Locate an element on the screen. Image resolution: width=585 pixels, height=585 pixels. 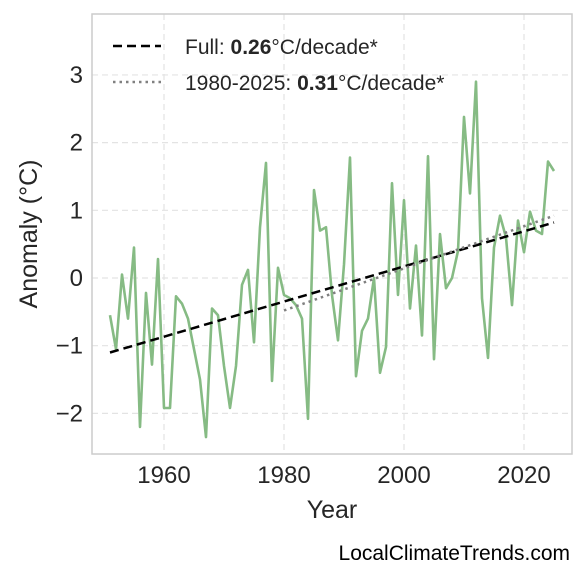
y-tick-label: −2 is located at coordinates (69, 413).